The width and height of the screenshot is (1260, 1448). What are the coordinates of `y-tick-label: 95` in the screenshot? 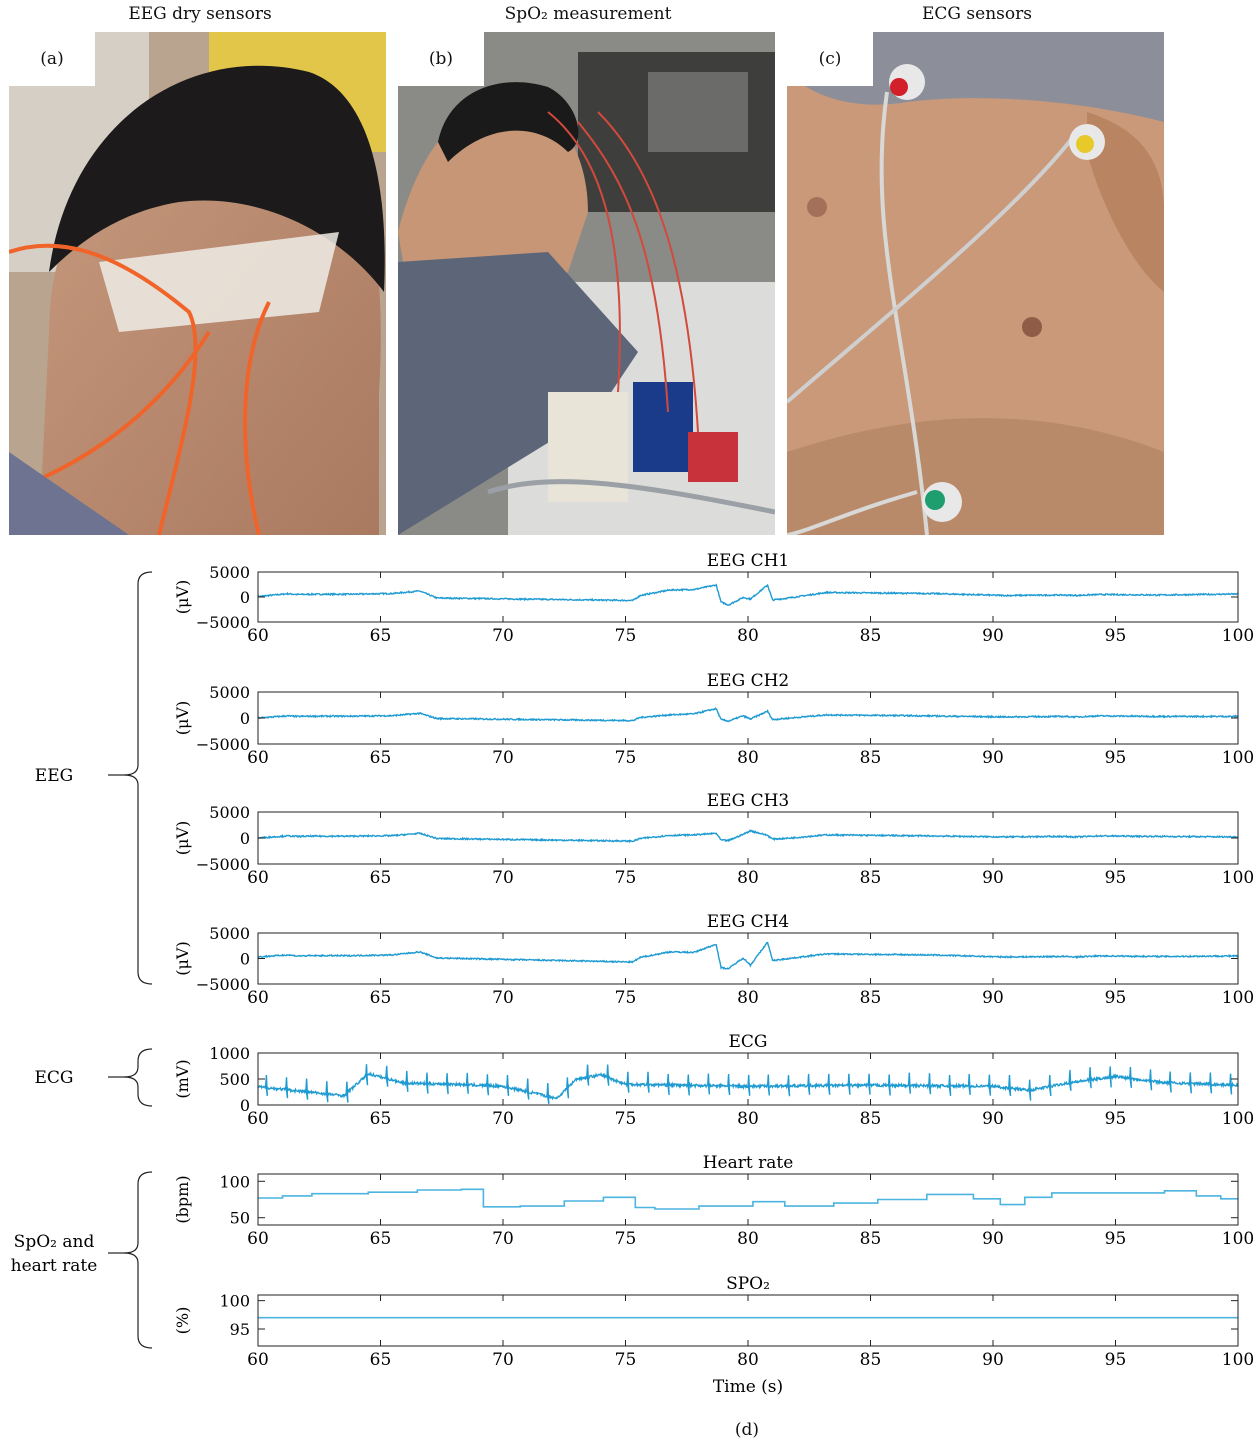 It's located at (240, 1329).